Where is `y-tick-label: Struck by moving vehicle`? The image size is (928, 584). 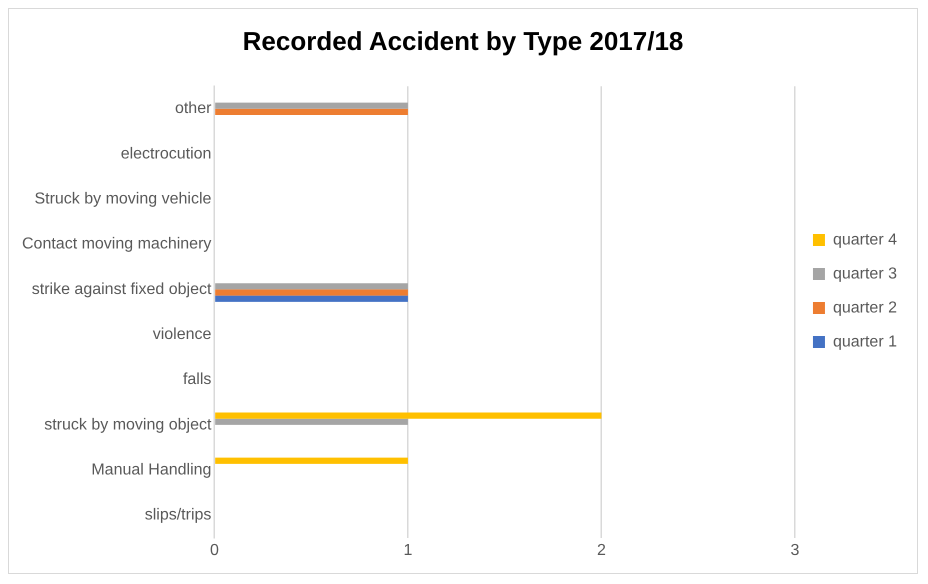
y-tick-label: Struck by moving vehicle is located at coordinates (123, 199).